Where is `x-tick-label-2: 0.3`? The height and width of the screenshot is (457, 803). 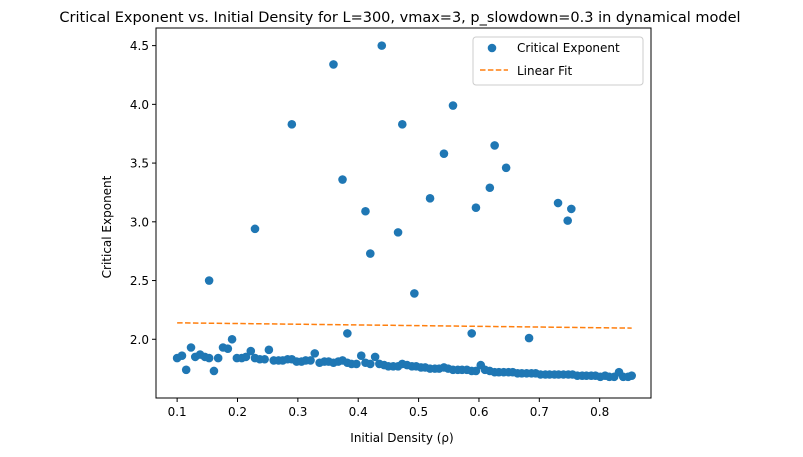 x-tick-label-2: 0.3 is located at coordinates (297, 412).